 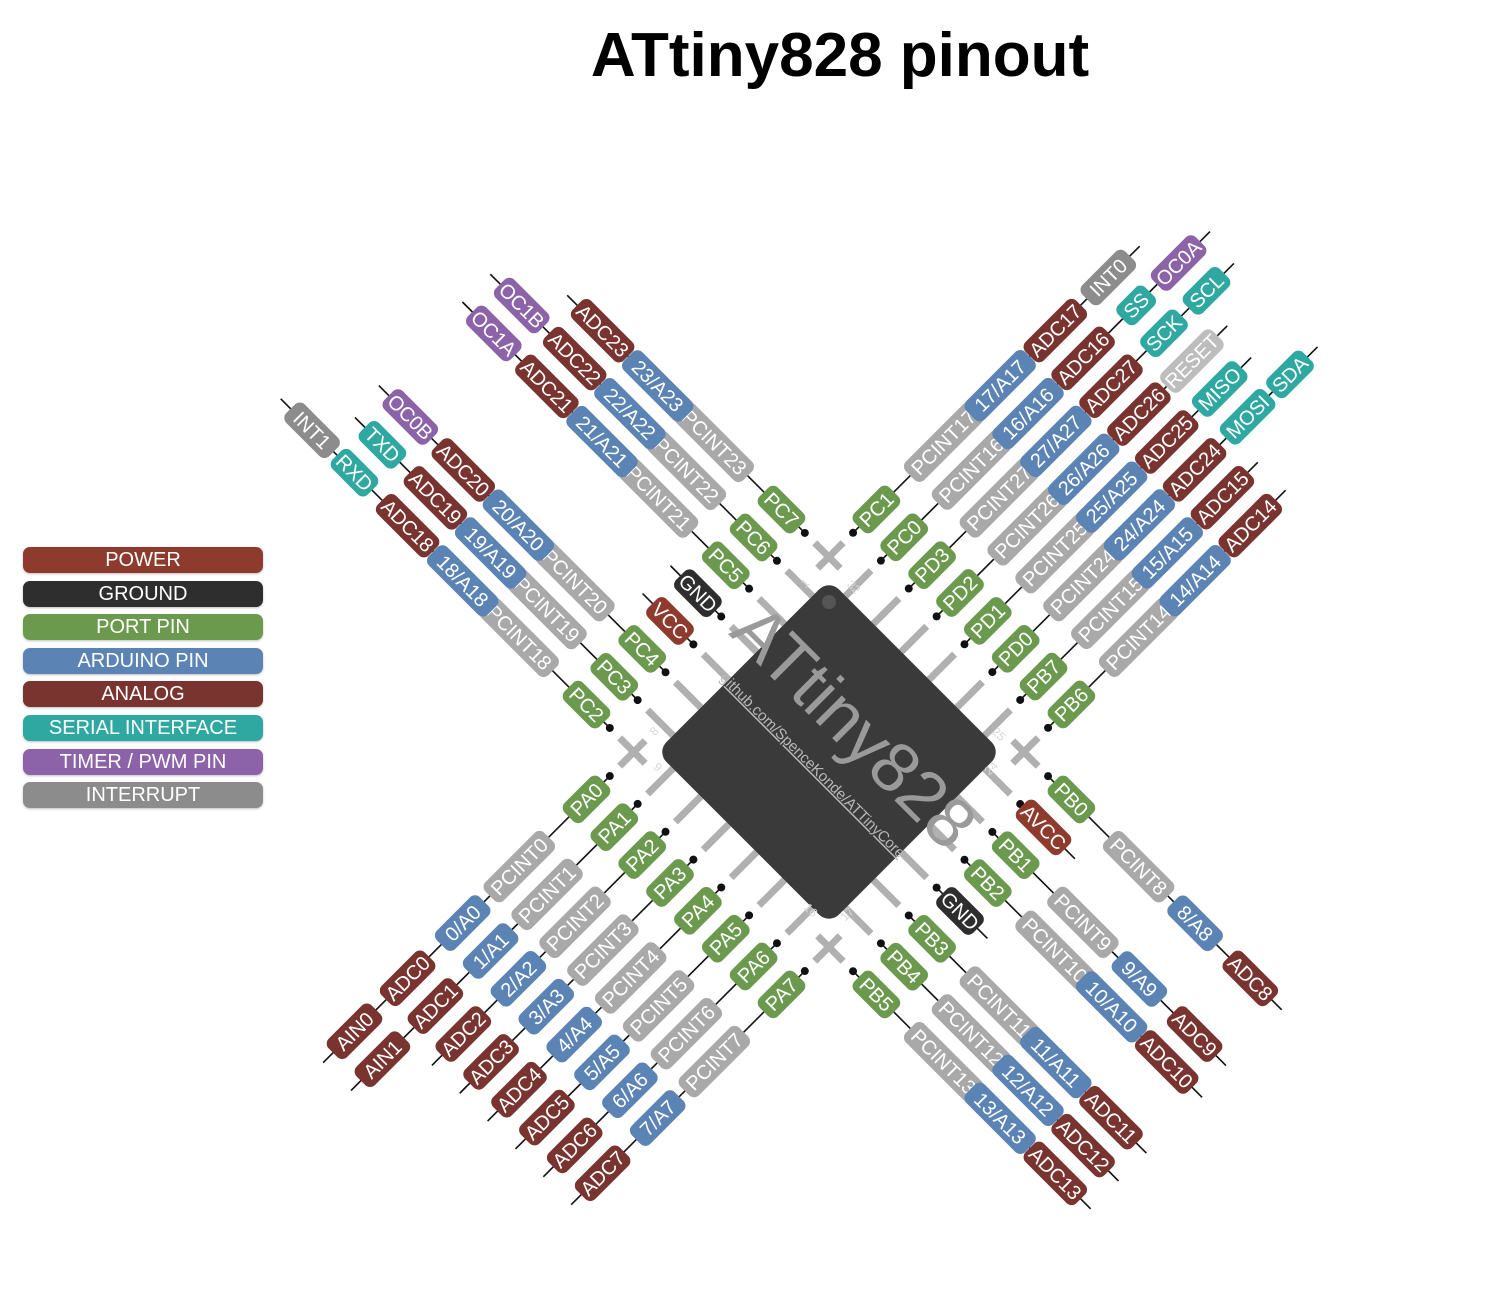 I want to click on legend-item-serial-interface: SERIAL INTERFACE, so click(x=143, y=727).